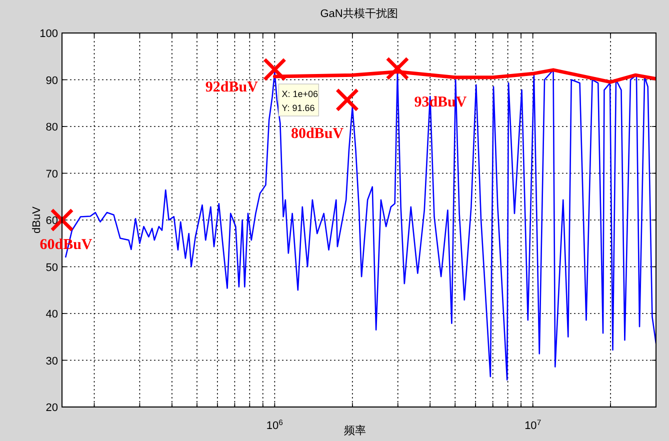 This screenshot has height=441, width=669. Describe the element at coordinates (317, 134) in the screenshot. I see `annotation: 80dBuV` at that location.